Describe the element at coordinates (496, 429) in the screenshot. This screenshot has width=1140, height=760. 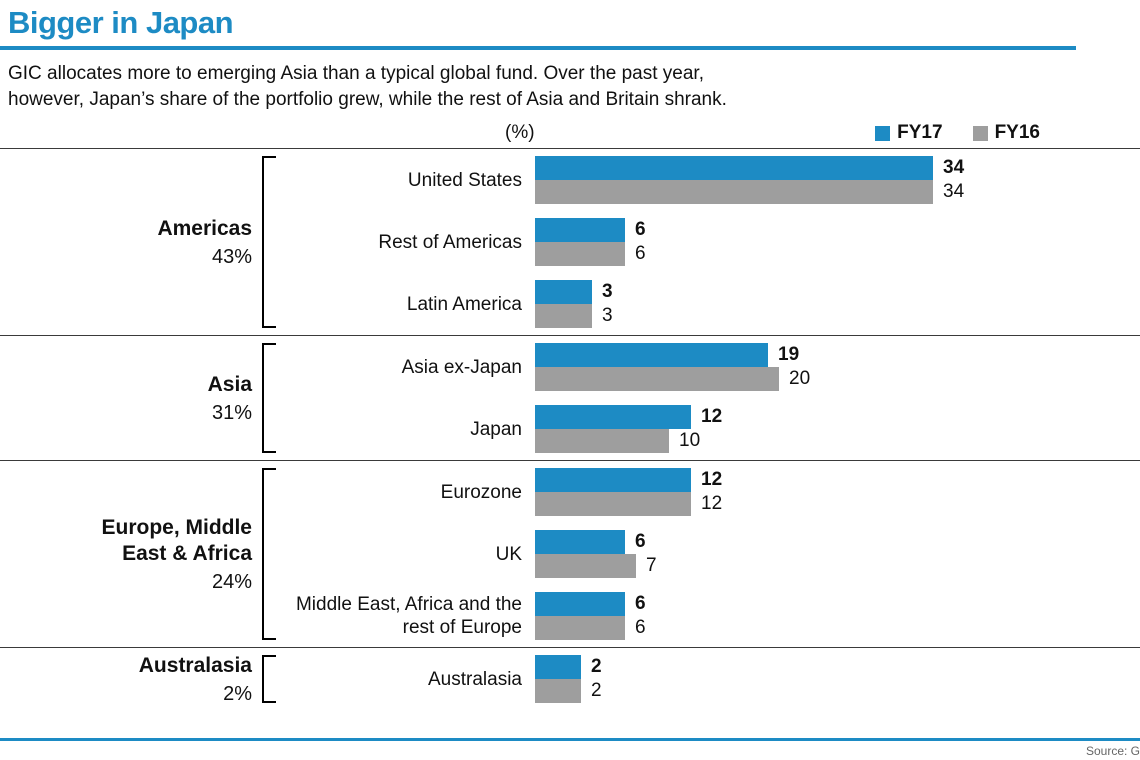
I see `category-label: Japan` at that location.